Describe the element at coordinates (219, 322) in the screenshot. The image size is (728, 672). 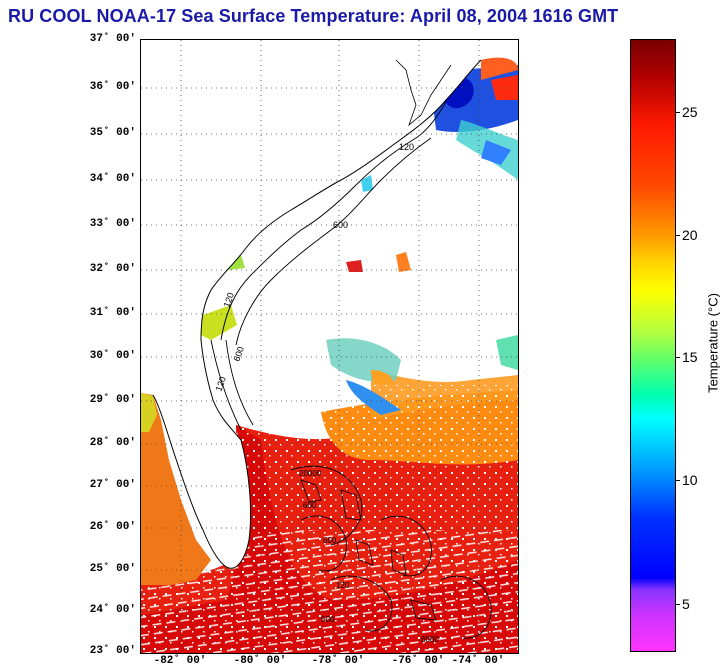
I see `shelf-yellow-patch` at that location.